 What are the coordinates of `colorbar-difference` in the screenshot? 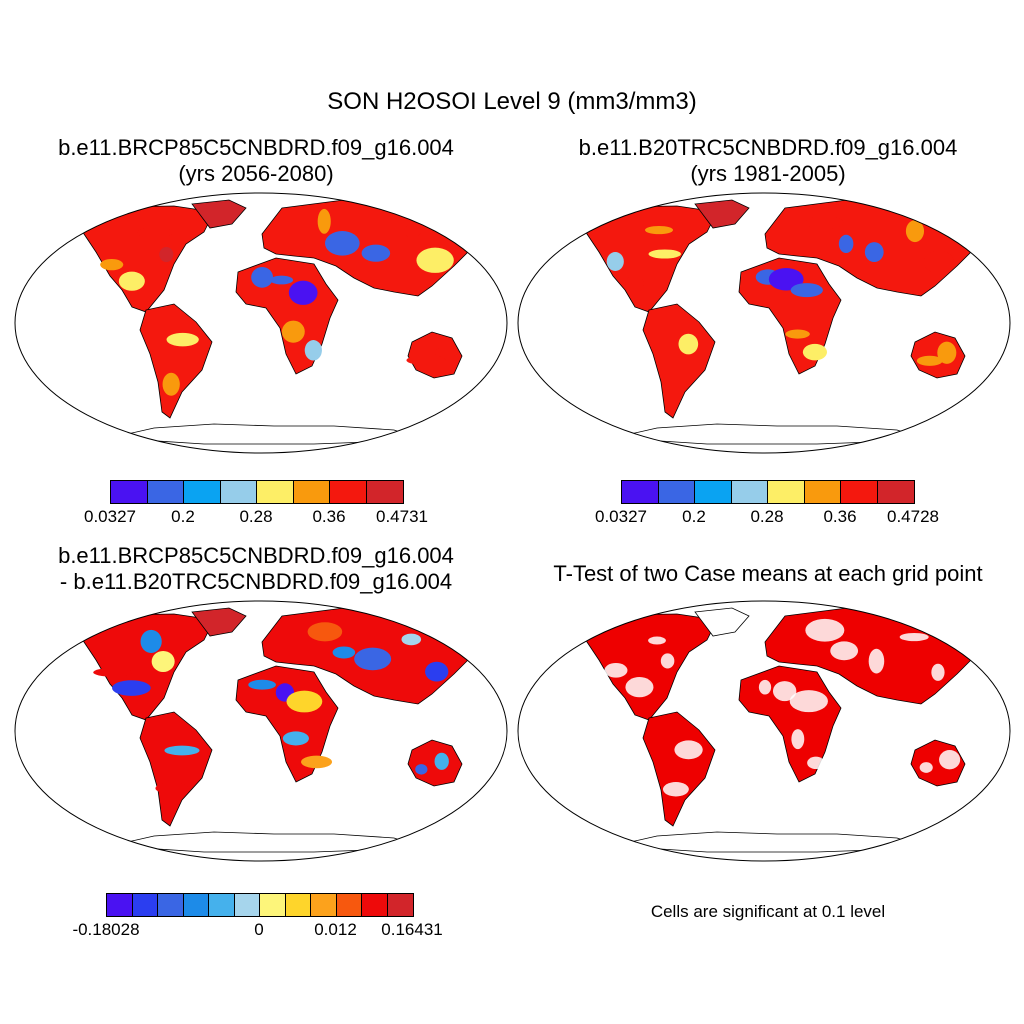 It's located at (260, 905).